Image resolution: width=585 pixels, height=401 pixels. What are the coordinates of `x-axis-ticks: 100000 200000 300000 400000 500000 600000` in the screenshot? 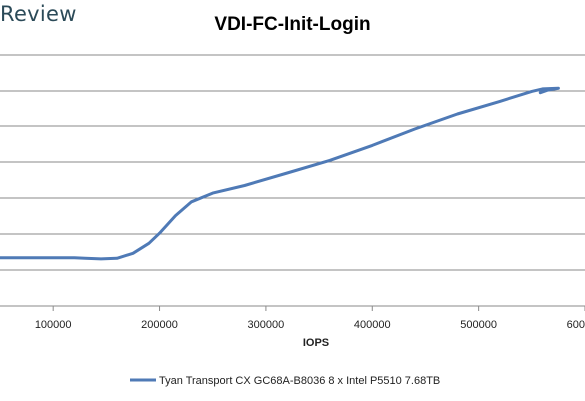 It's located at (310, 318).